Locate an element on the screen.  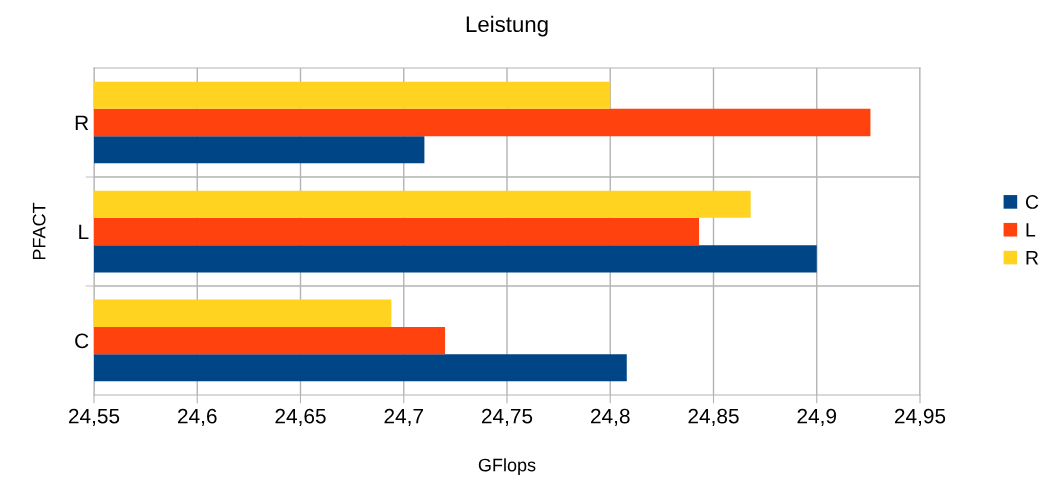
y-tick-label: R is located at coordinates (82, 123).